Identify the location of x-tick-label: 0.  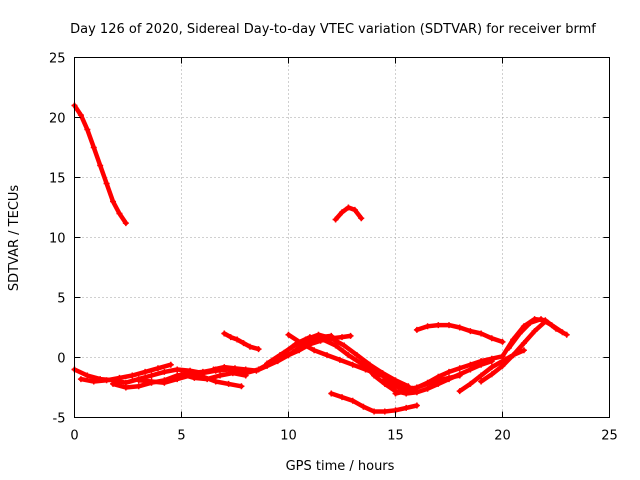
(74, 436).